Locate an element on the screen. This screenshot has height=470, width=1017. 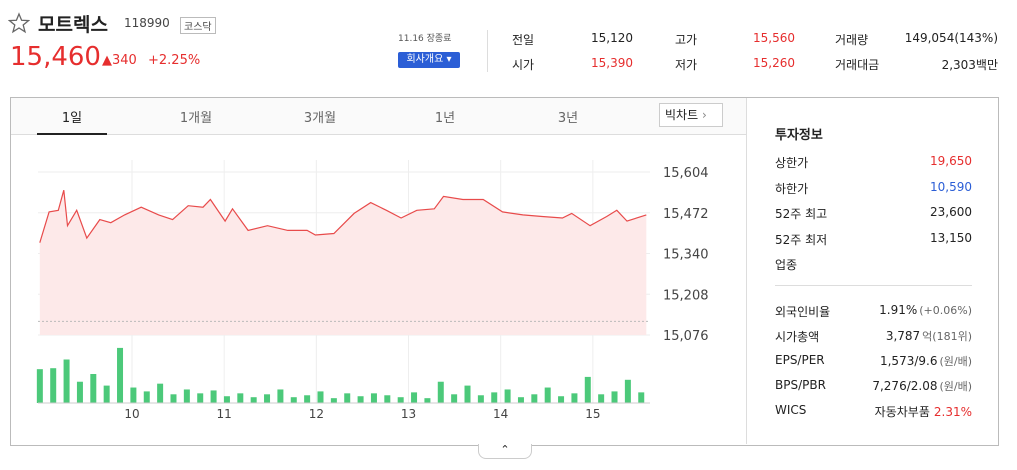
divider is located at coordinates (487, 51).